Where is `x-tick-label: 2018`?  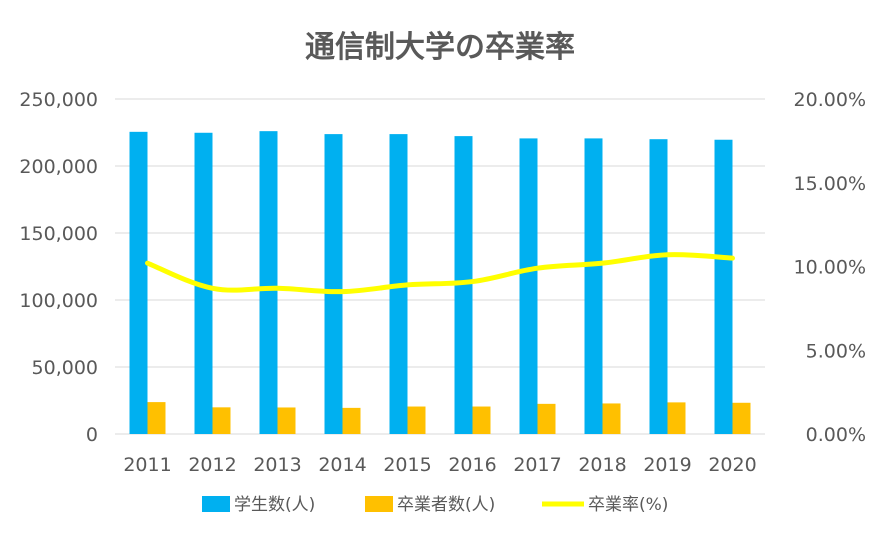 x-tick-label: 2018 is located at coordinates (602, 465).